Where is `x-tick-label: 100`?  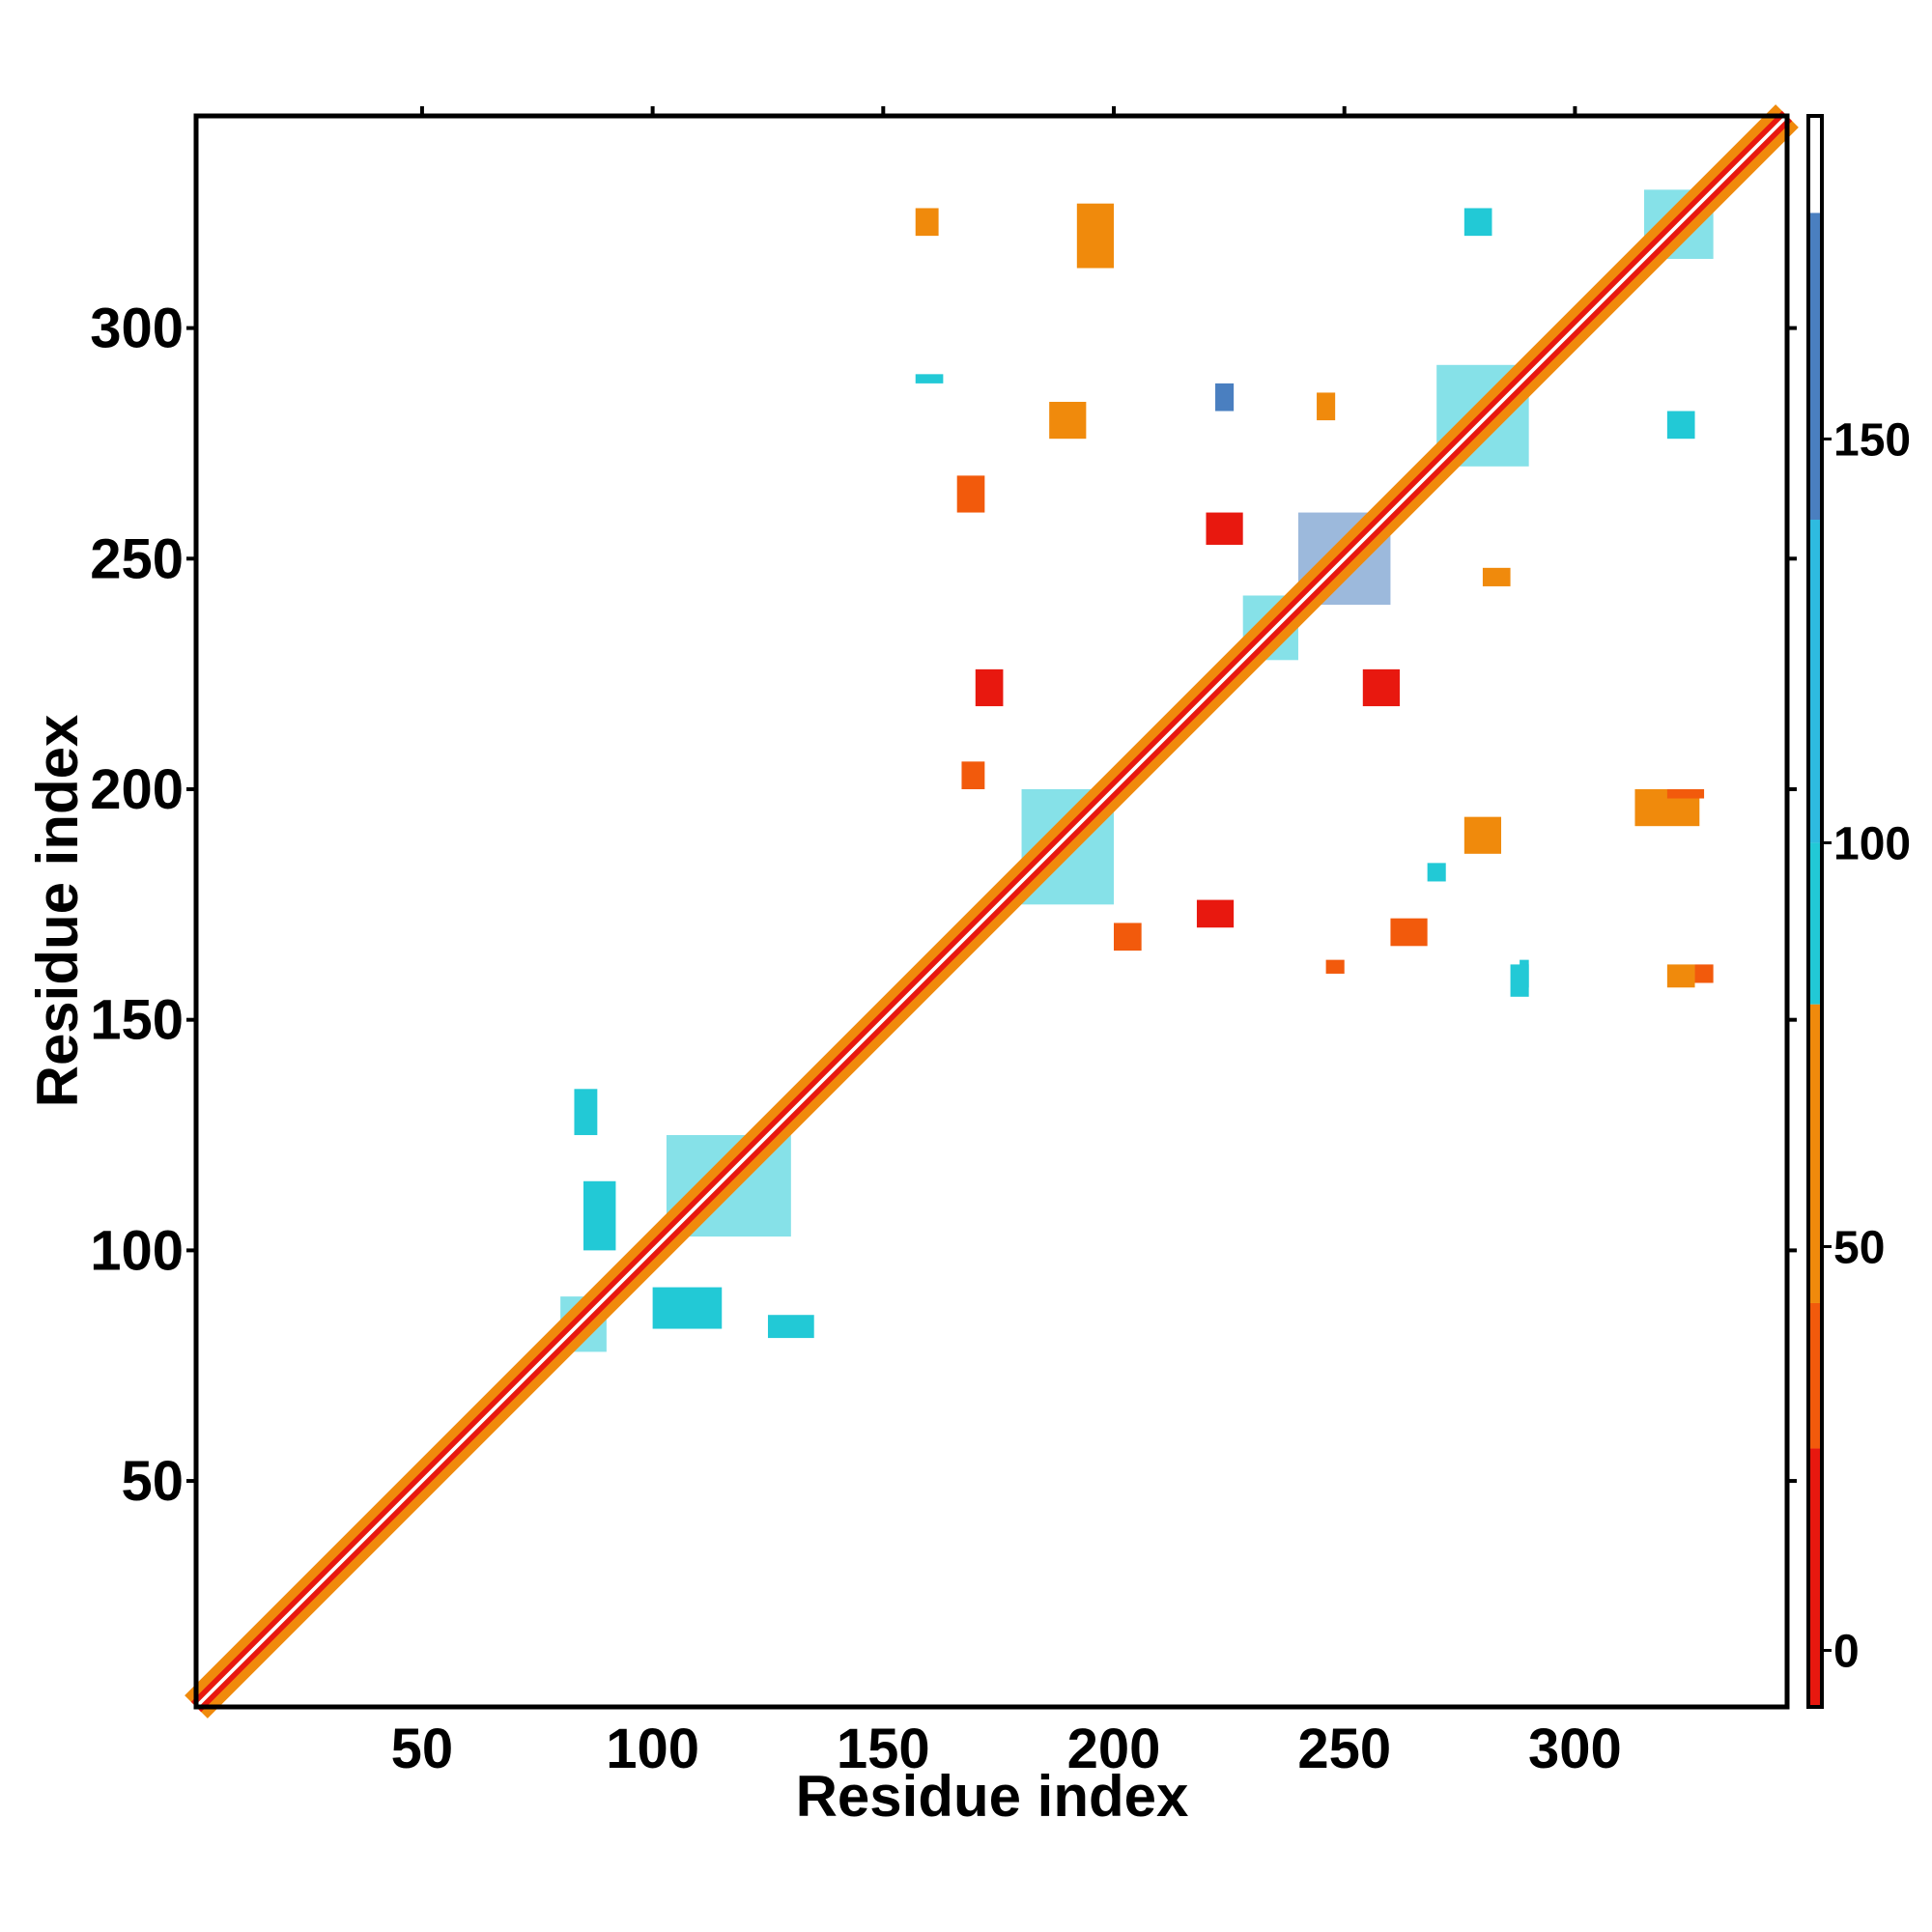
x-tick-label: 100 is located at coordinates (652, 1749).